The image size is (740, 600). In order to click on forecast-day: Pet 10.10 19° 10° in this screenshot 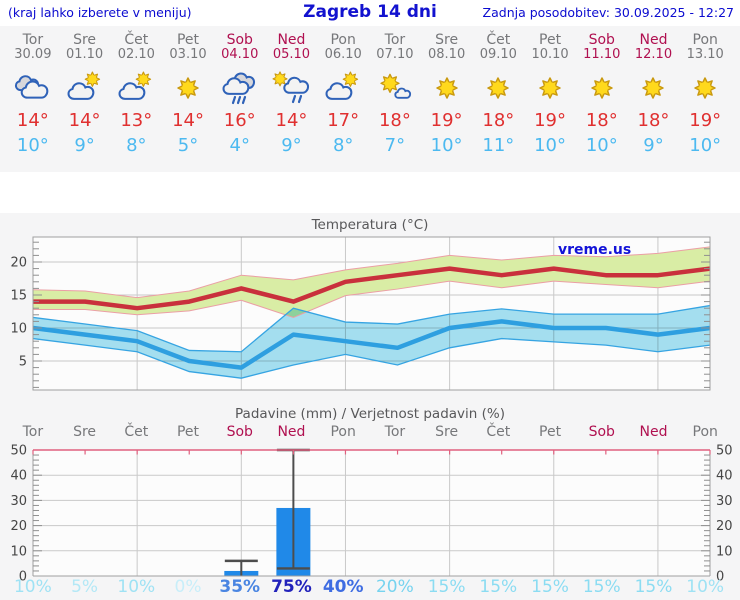, I will do `click(550, 102)`.